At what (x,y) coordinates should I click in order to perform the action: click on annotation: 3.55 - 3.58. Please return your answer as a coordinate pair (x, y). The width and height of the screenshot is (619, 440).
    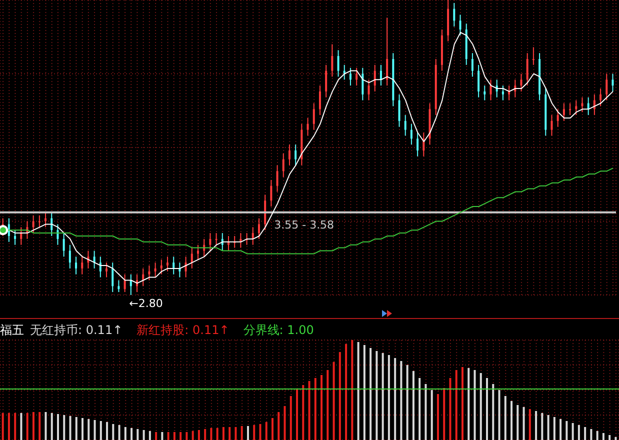
    Looking at the image, I should click on (304, 225).